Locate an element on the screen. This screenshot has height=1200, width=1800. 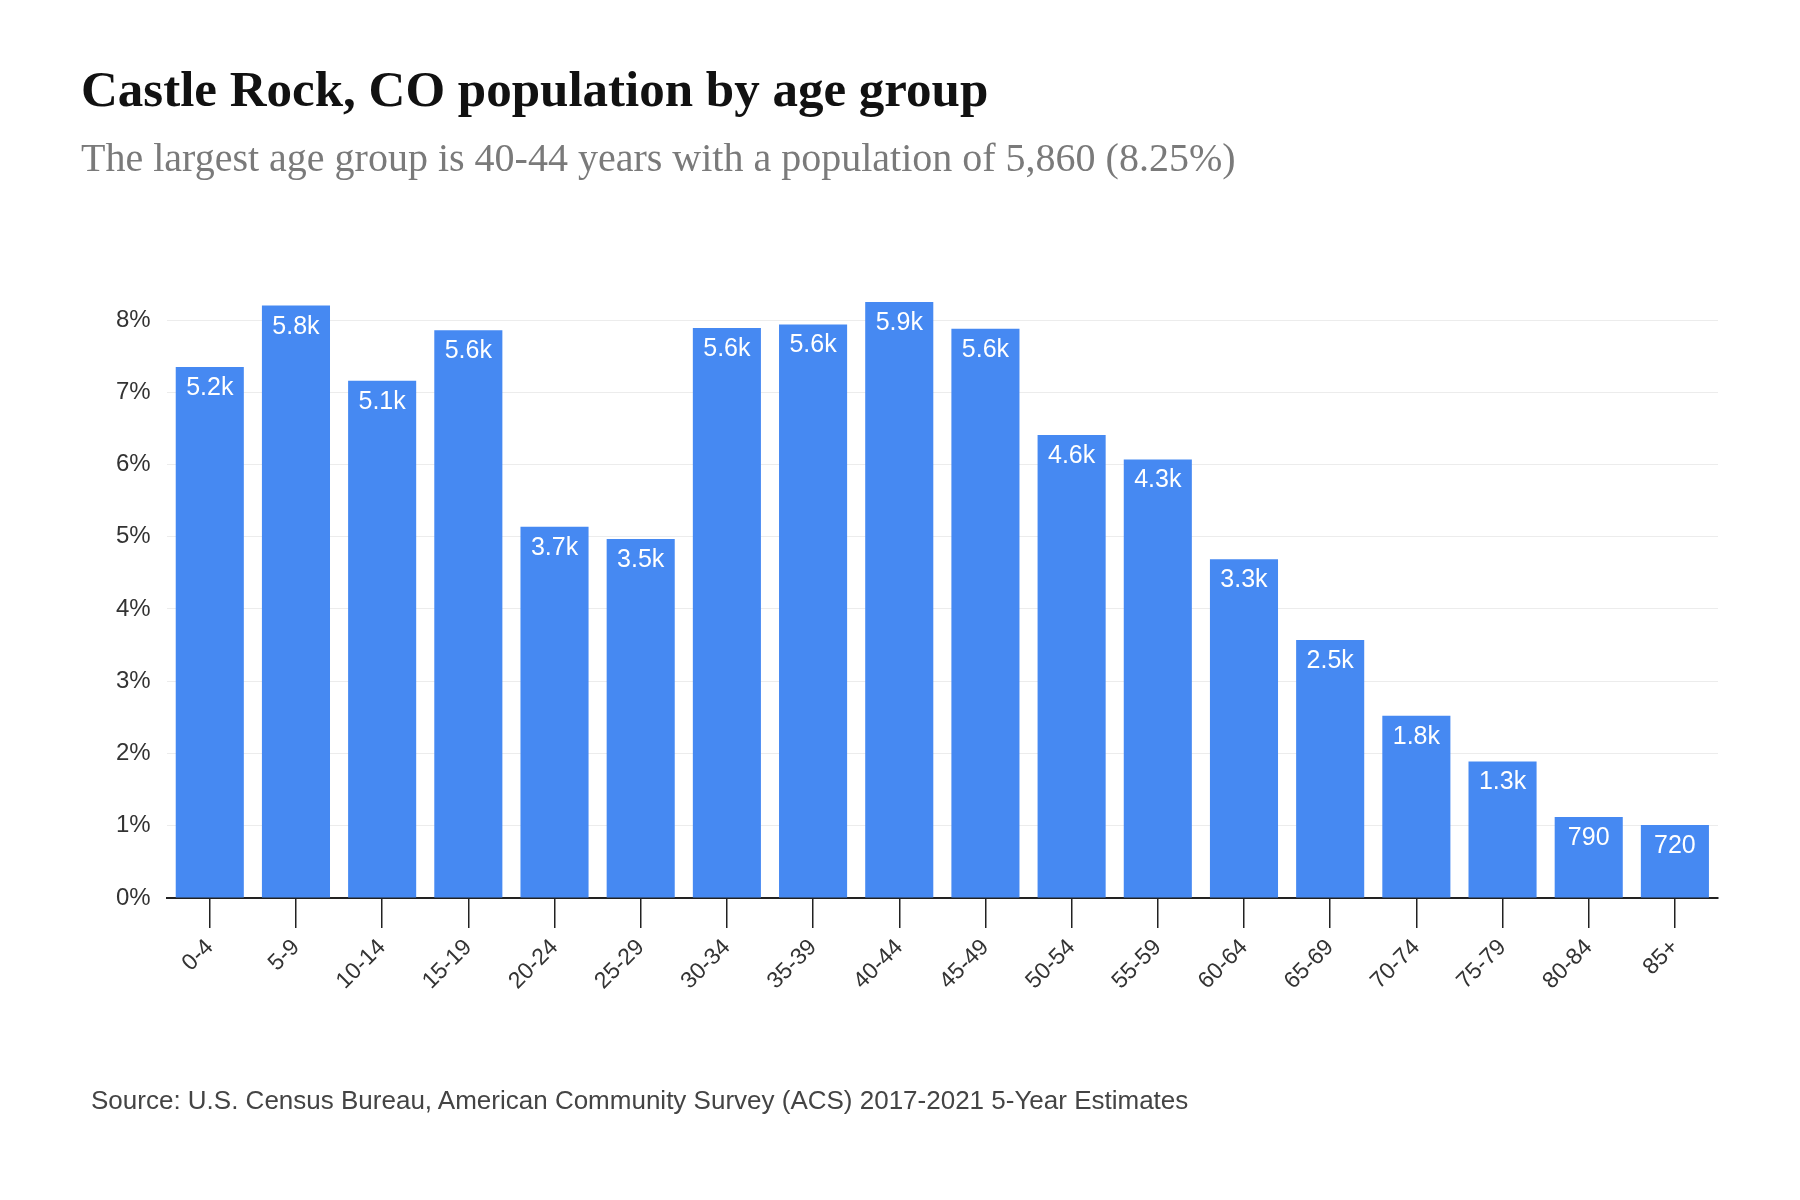
annotation: 3.3k is located at coordinates (1244, 578).